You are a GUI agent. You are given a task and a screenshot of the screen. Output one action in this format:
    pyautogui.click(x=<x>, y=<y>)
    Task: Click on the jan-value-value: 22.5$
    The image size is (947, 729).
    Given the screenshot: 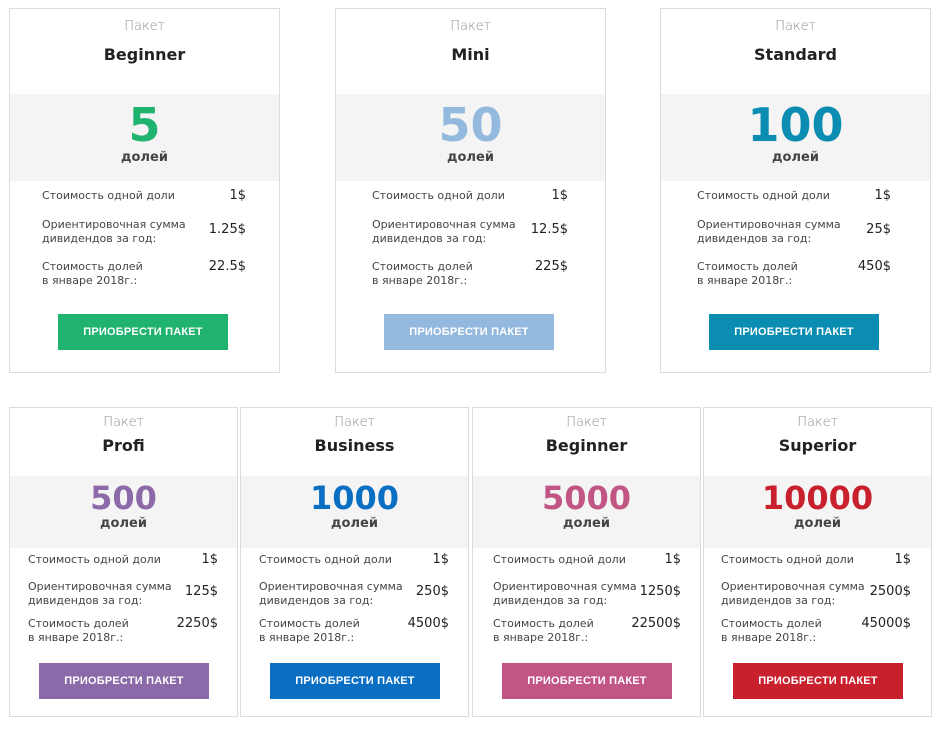 What is the action you would take?
    pyautogui.click(x=227, y=266)
    